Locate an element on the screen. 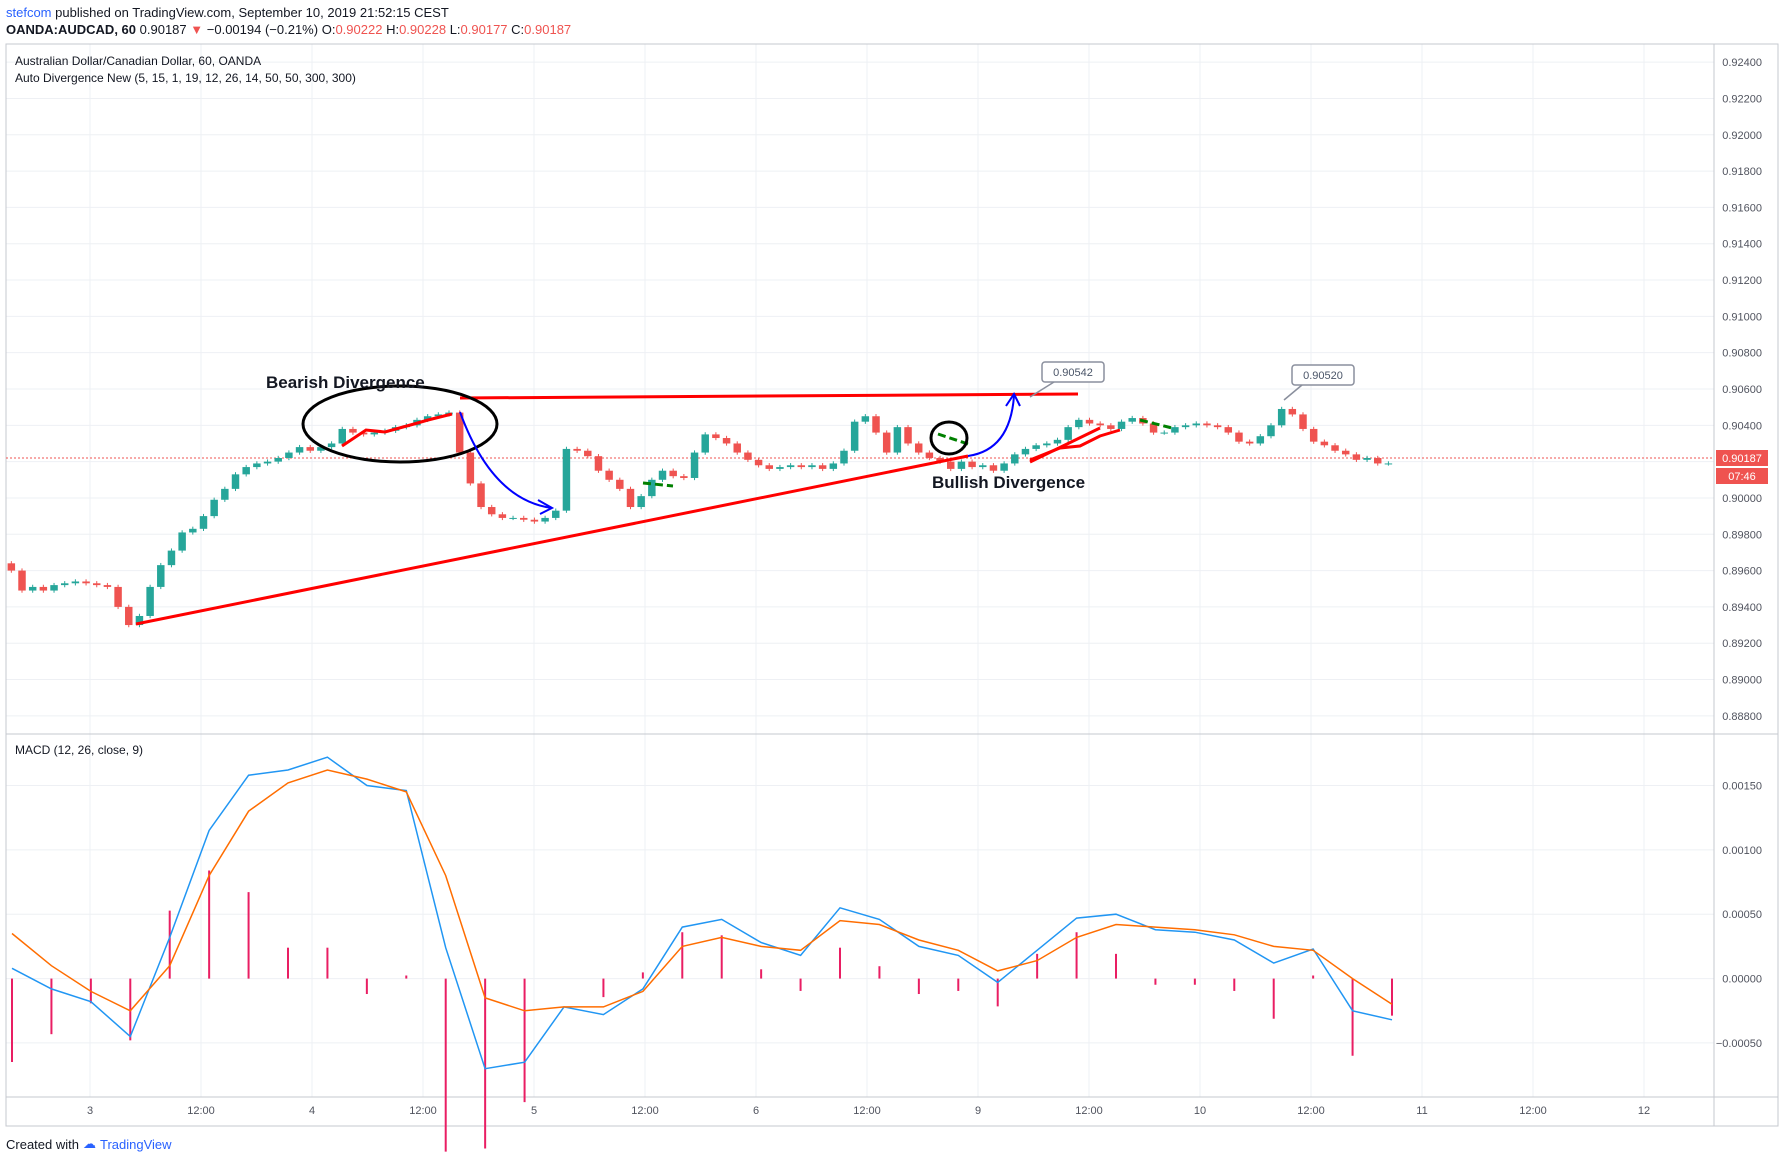  time-tick-label: 10 is located at coordinates (1200, 1111).